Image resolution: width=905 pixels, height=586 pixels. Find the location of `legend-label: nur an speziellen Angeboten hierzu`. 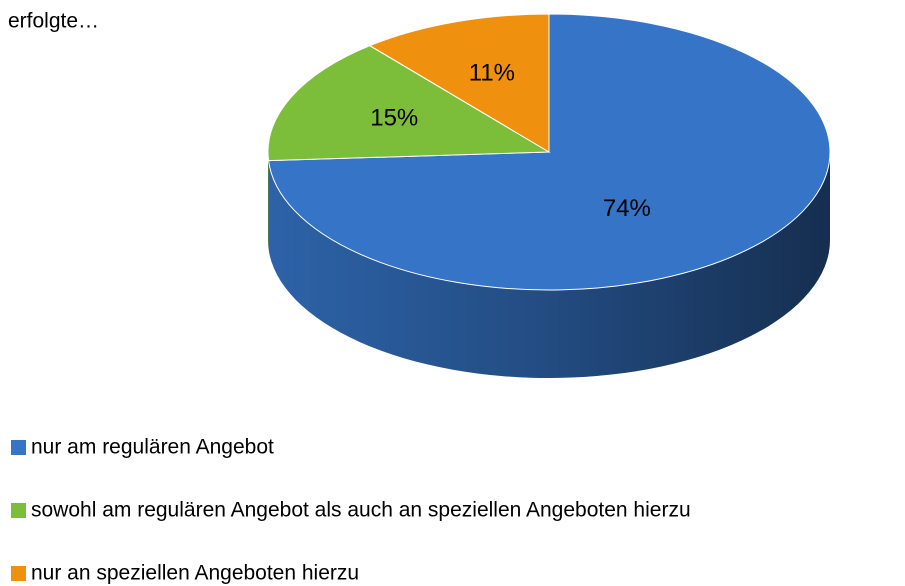

legend-label: nur an speziellen Angeboten hierzu is located at coordinates (195, 573).